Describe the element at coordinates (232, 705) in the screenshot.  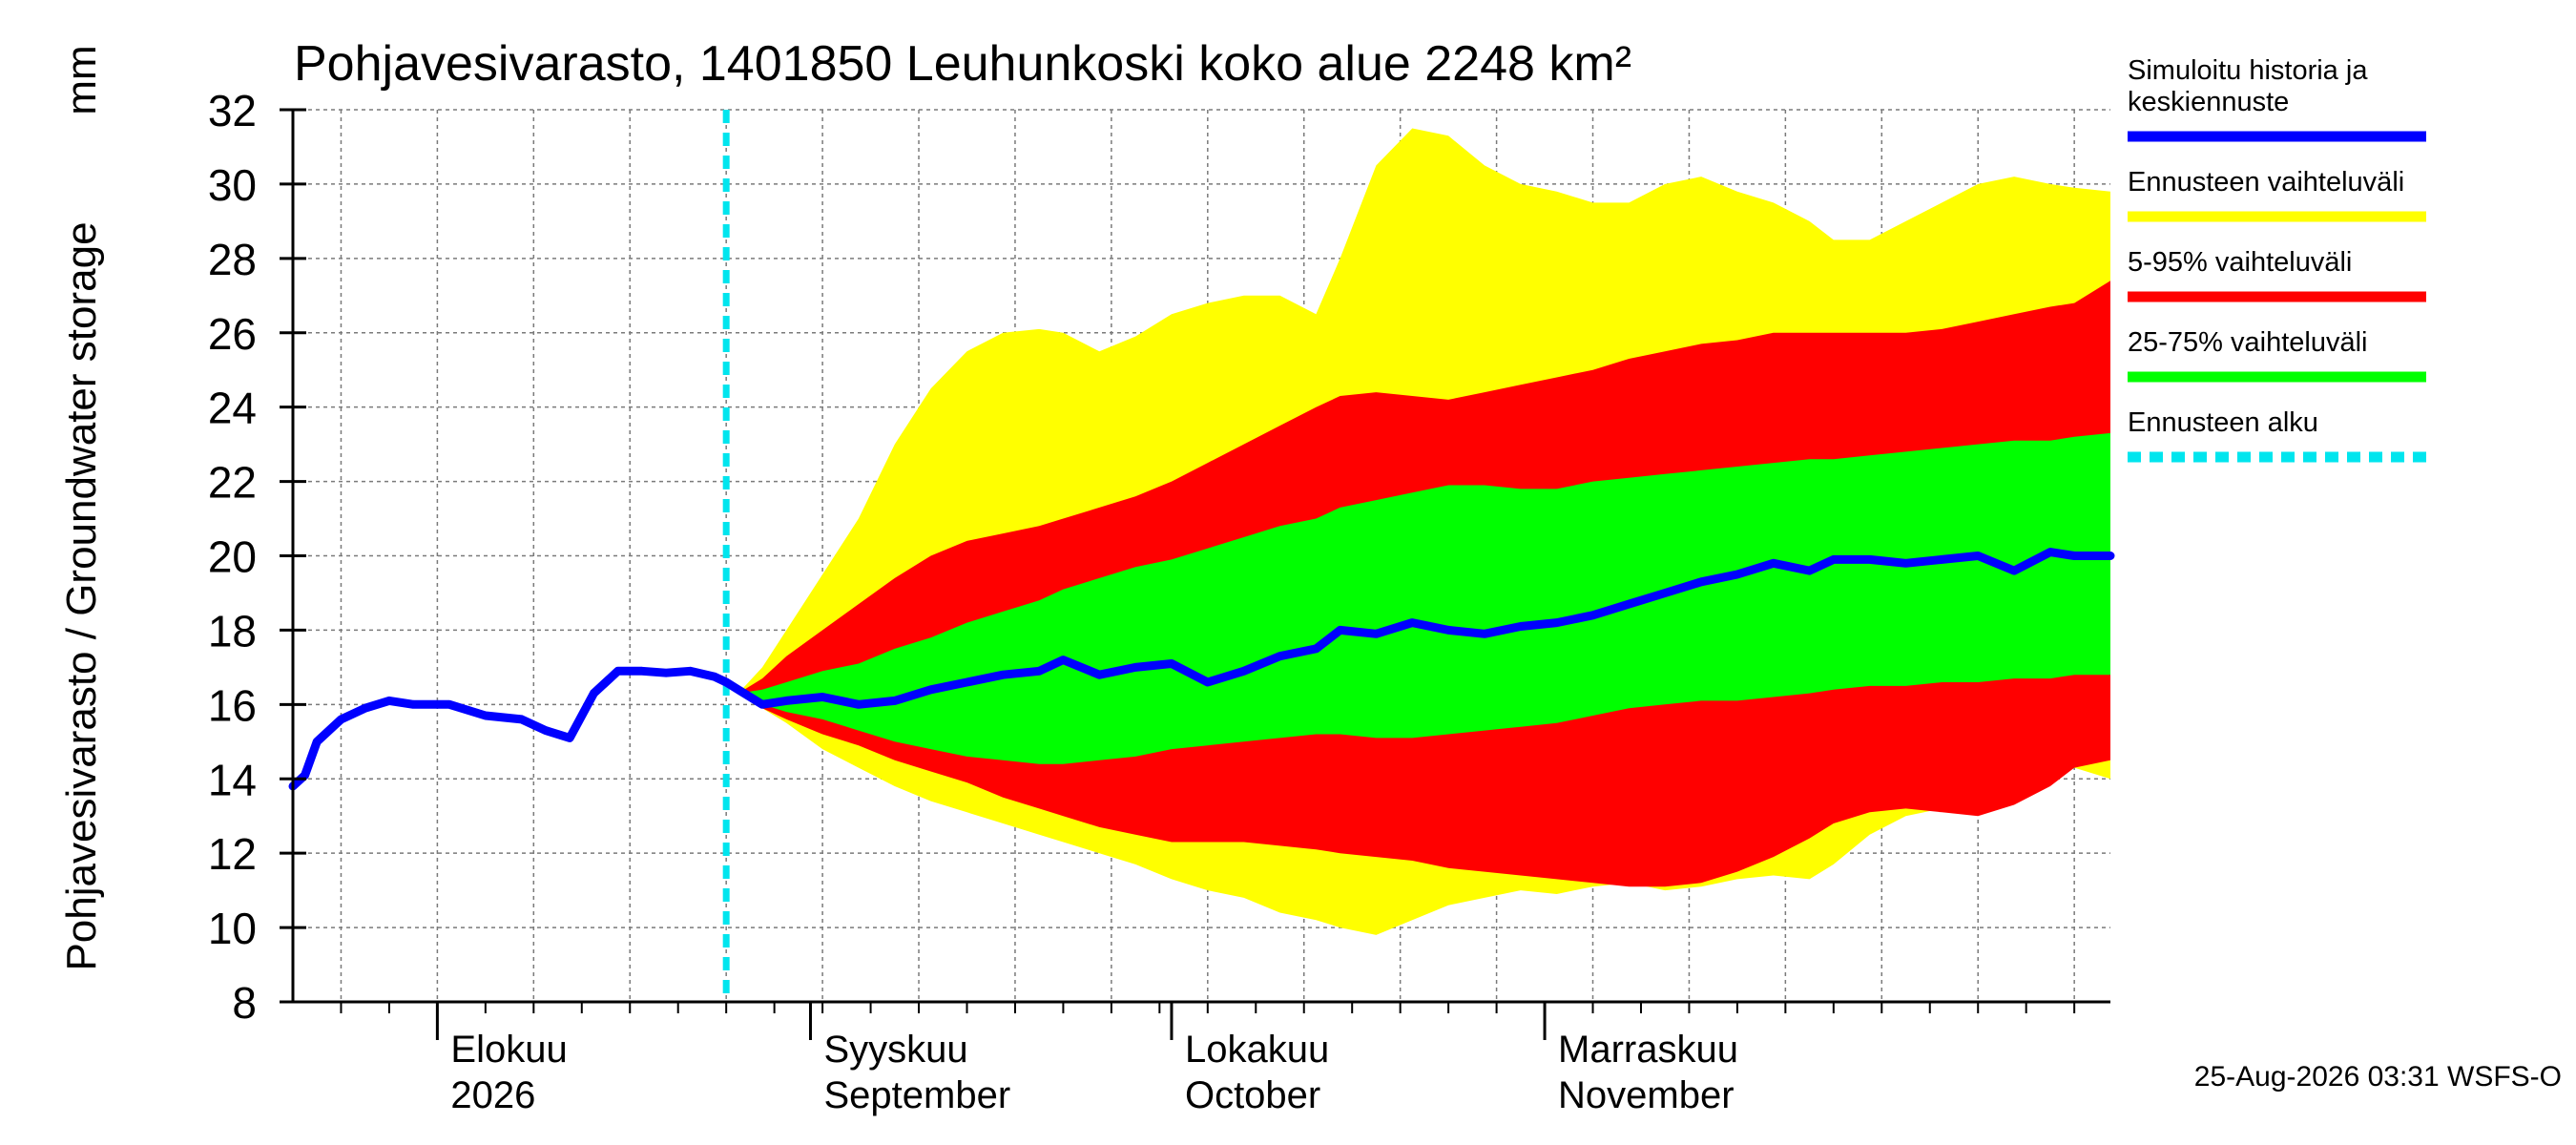
I see `y-tick-label: 16` at that location.